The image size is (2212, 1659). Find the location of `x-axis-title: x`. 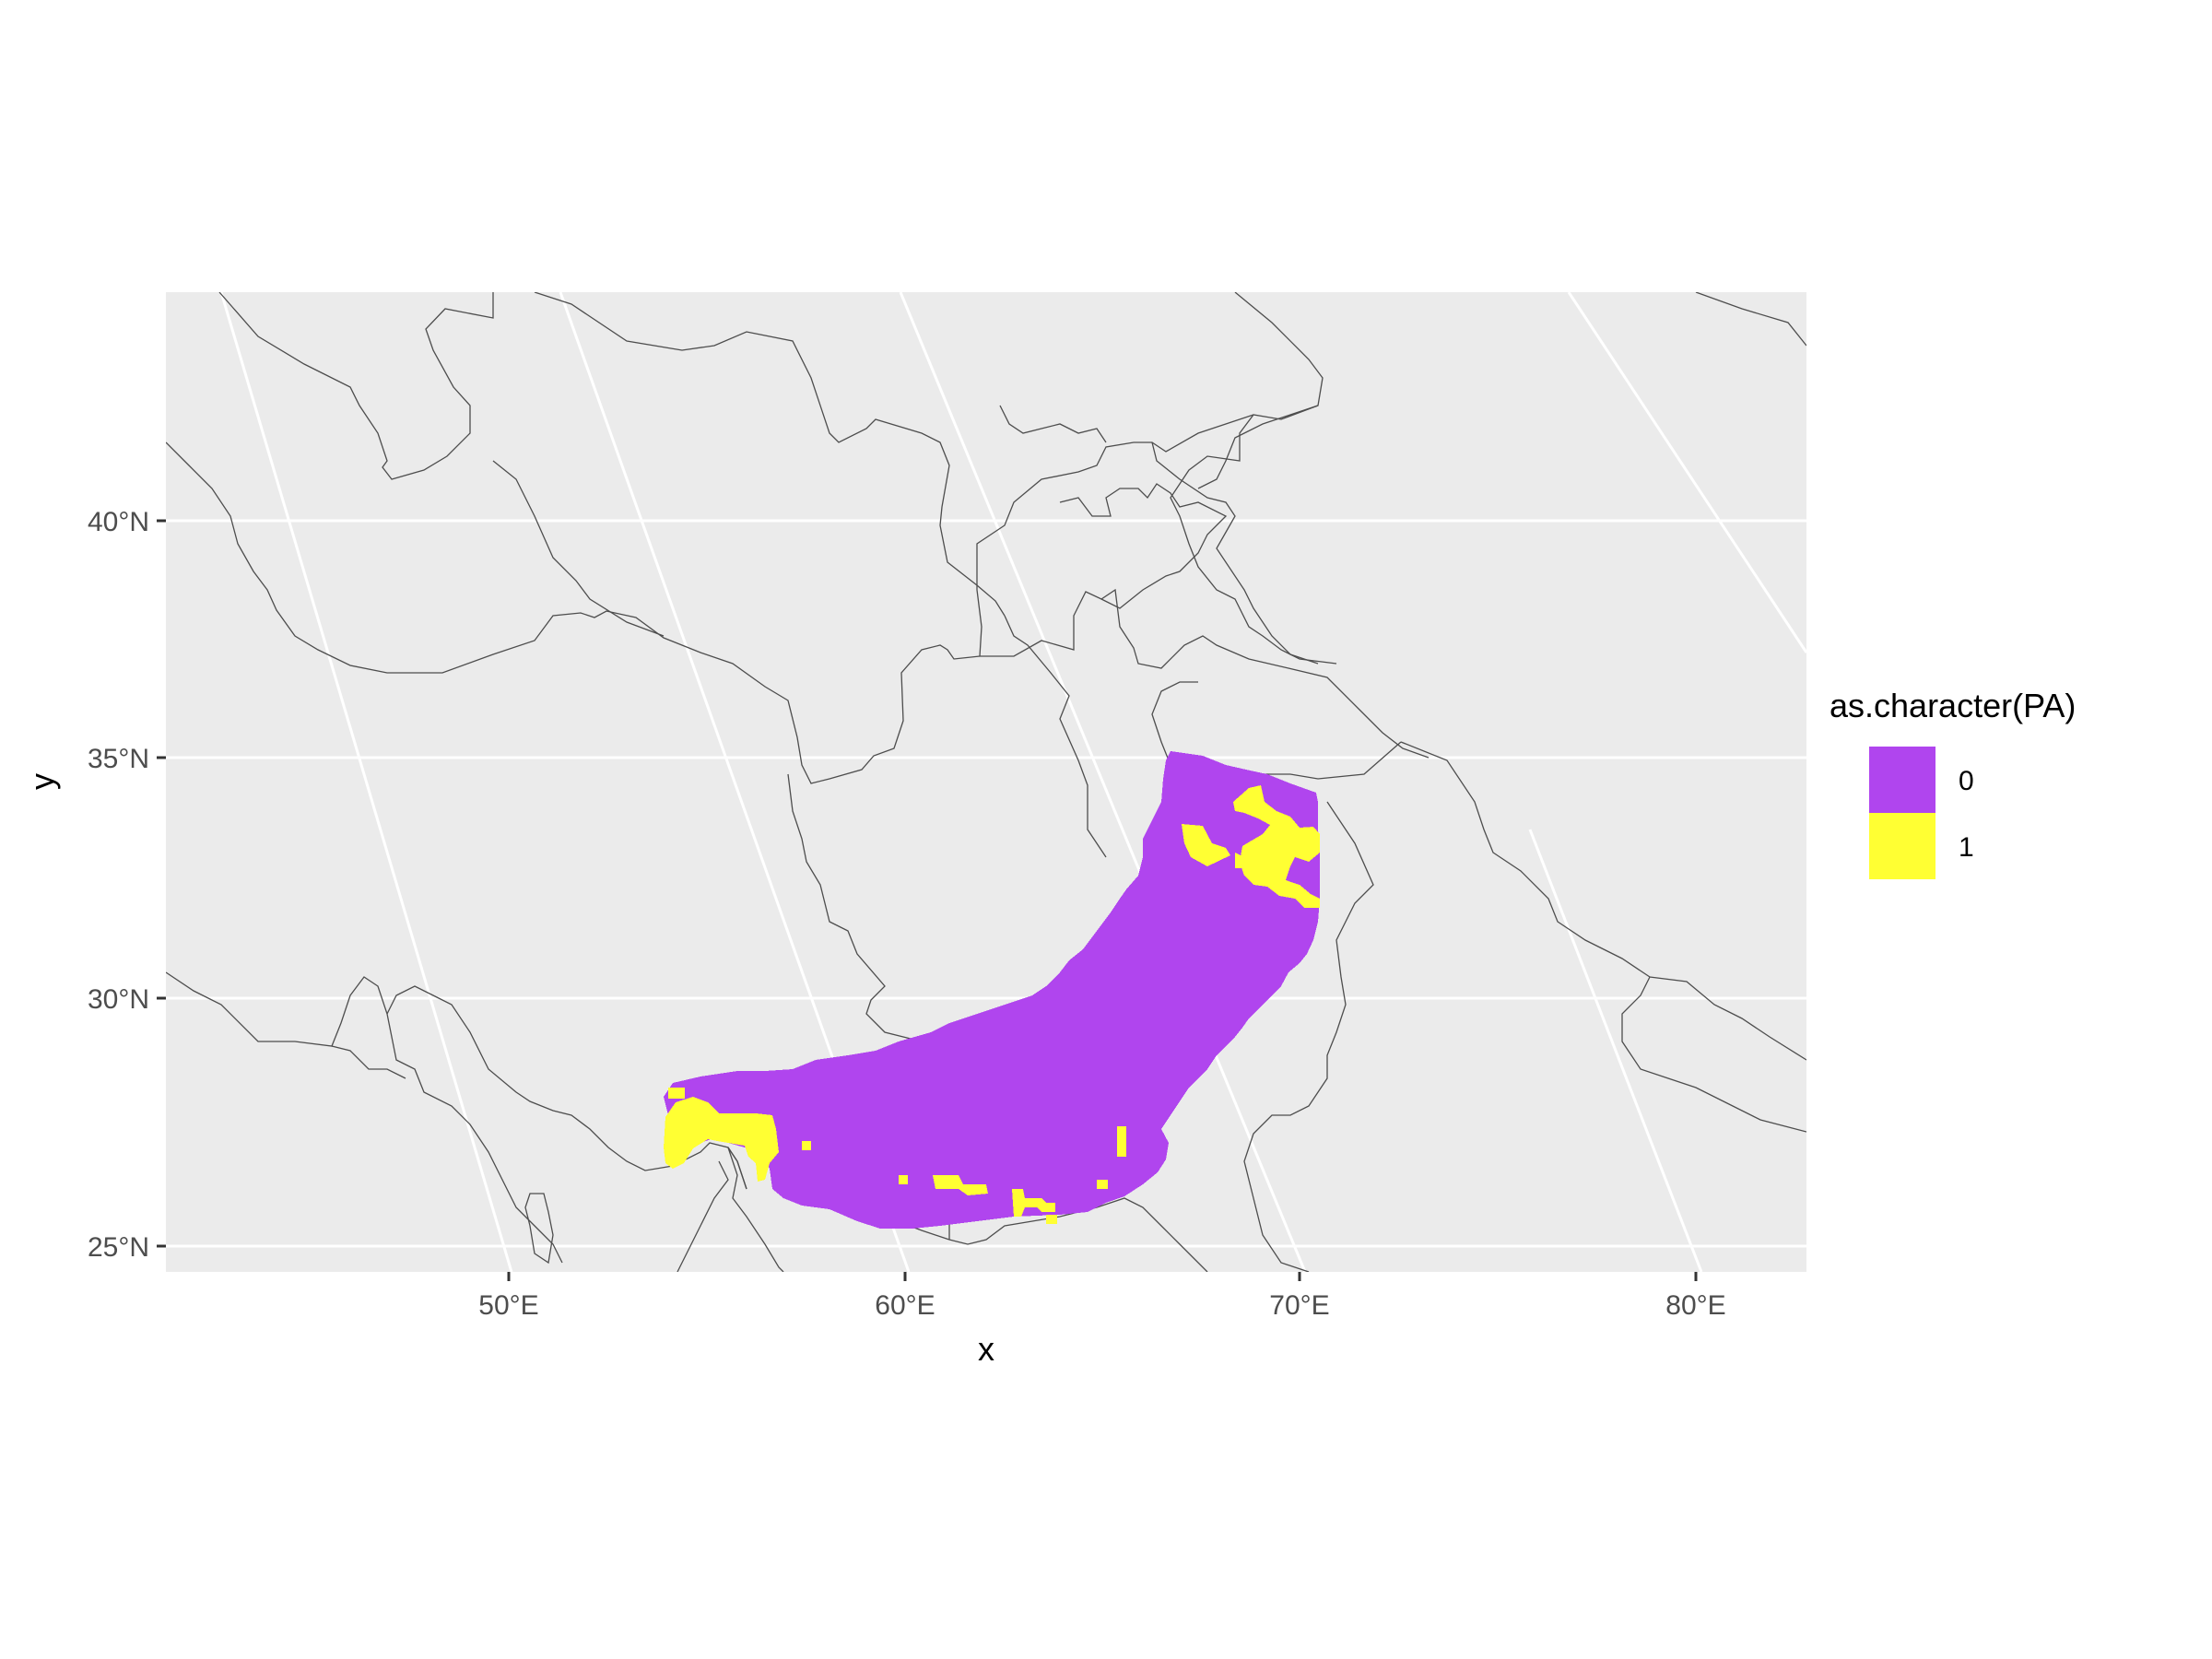

x-axis-title: x is located at coordinates (986, 1349).